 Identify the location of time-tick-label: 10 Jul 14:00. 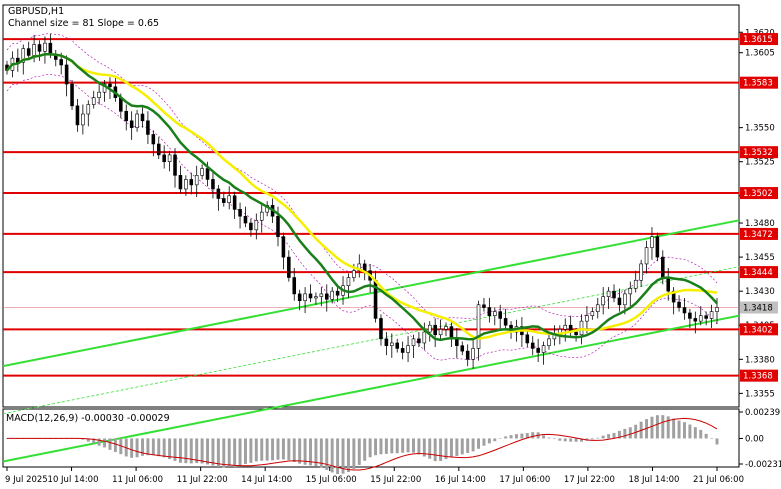
(73, 480).